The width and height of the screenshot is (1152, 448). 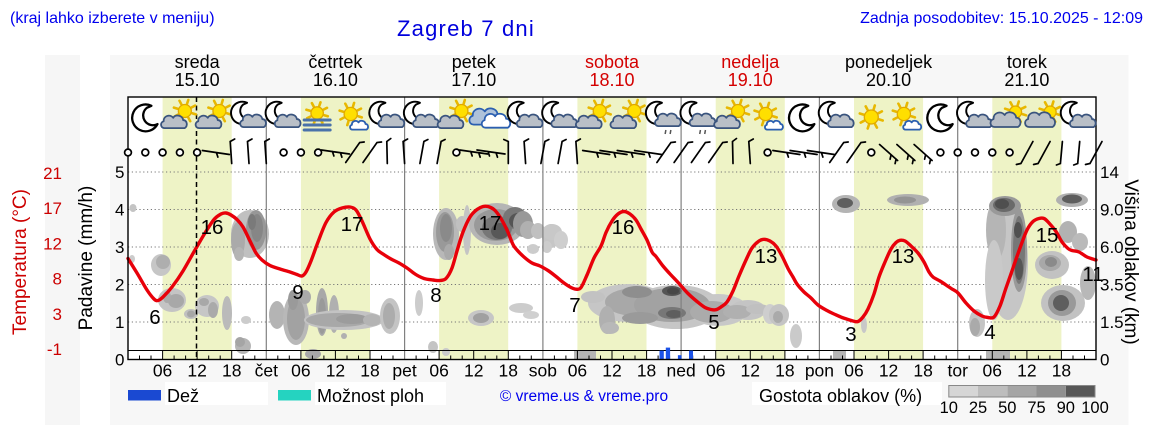 I want to click on svg-text: ned, so click(x=681, y=371).